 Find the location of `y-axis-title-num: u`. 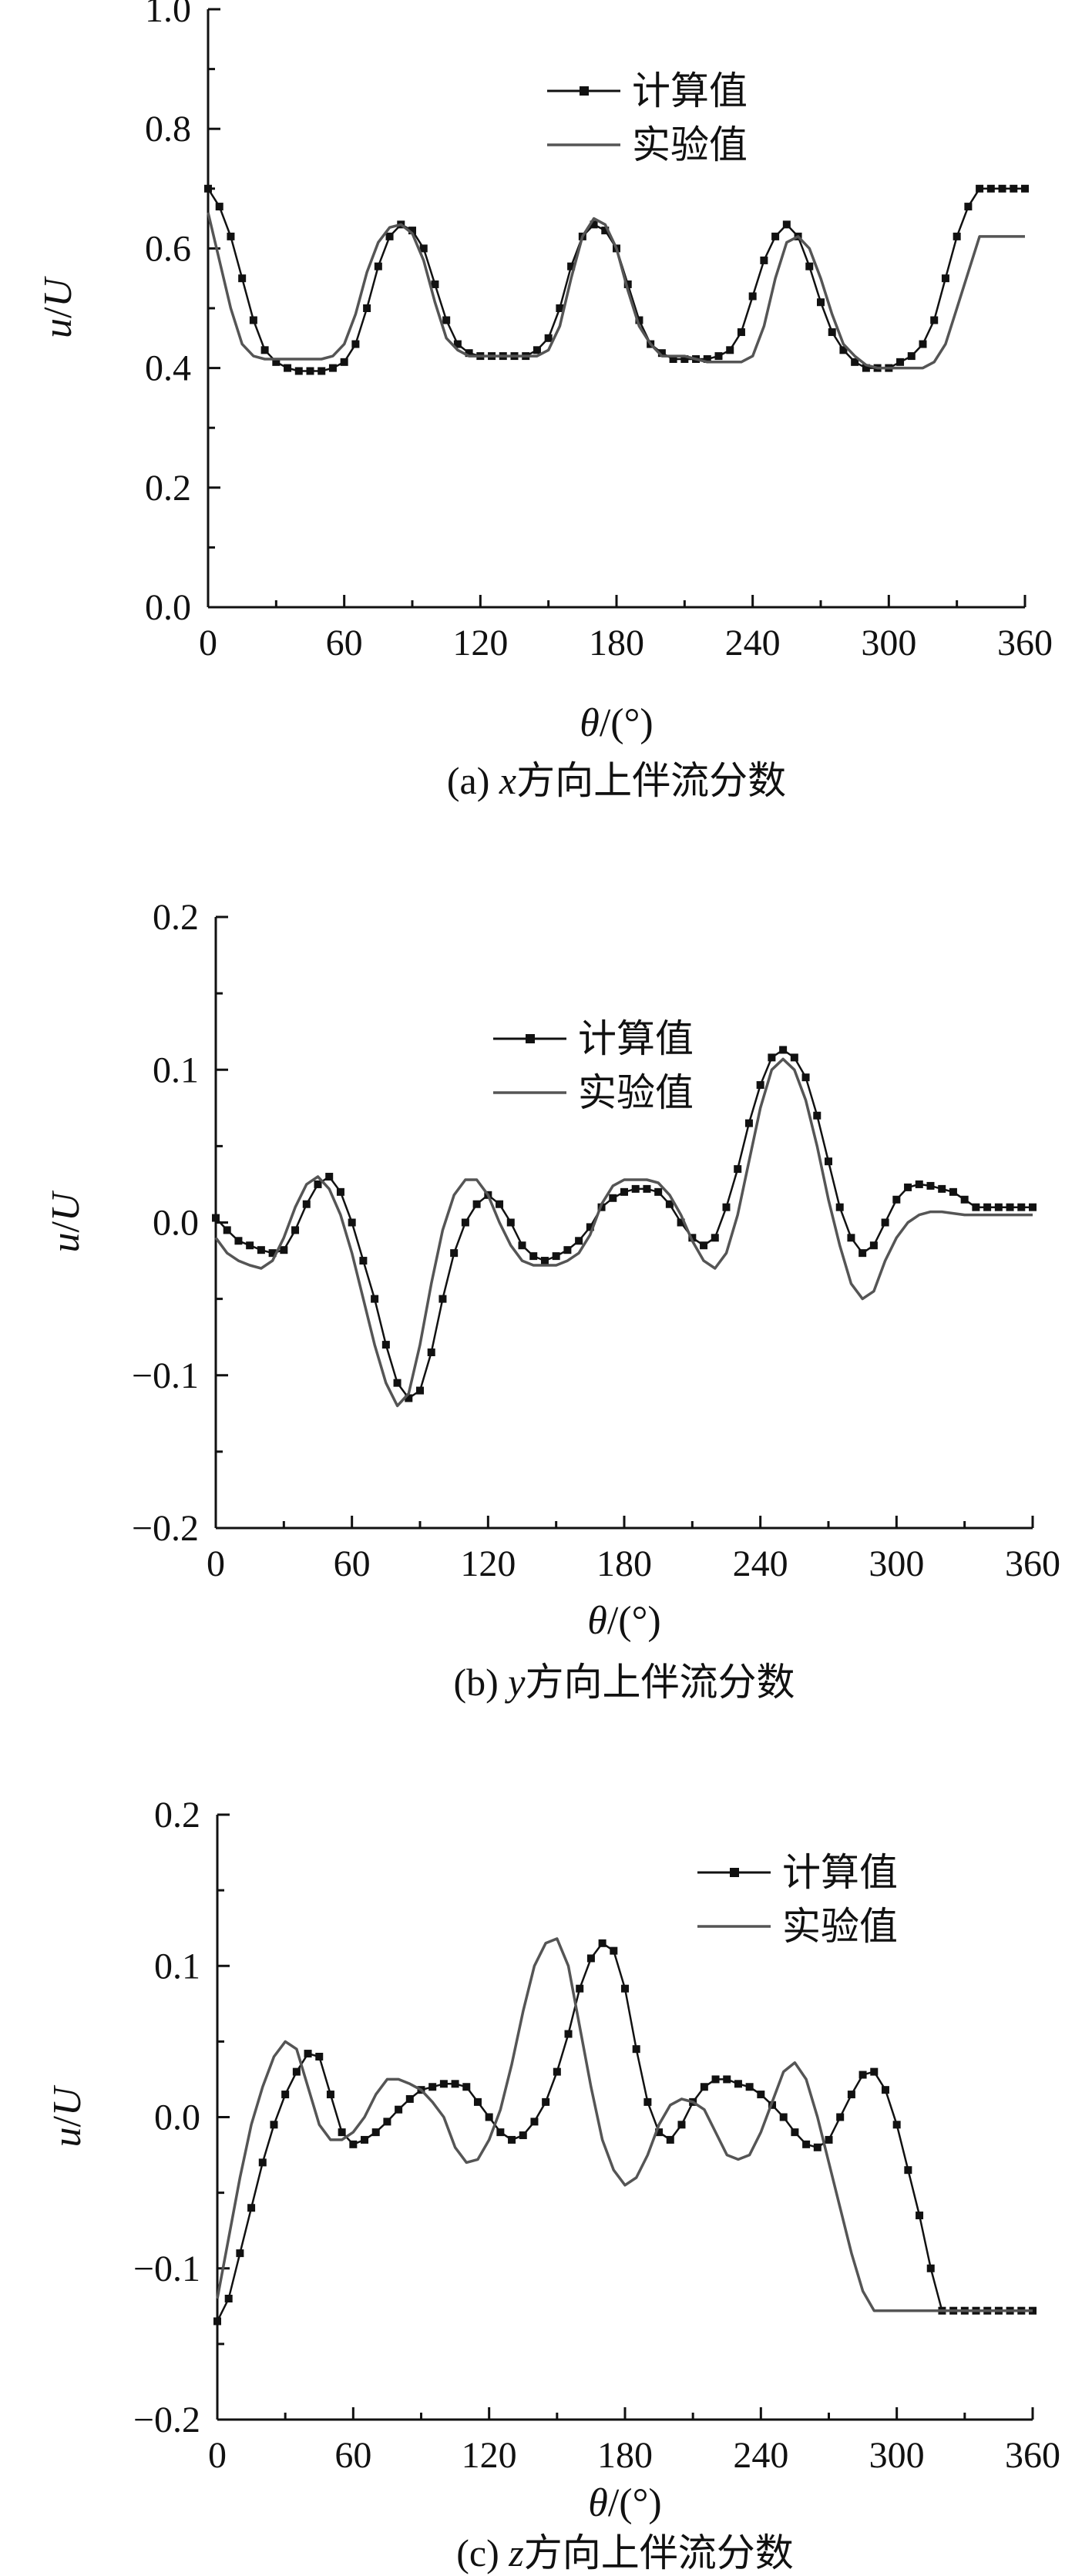

y-axis-title-num: u is located at coordinates (67, 2138).